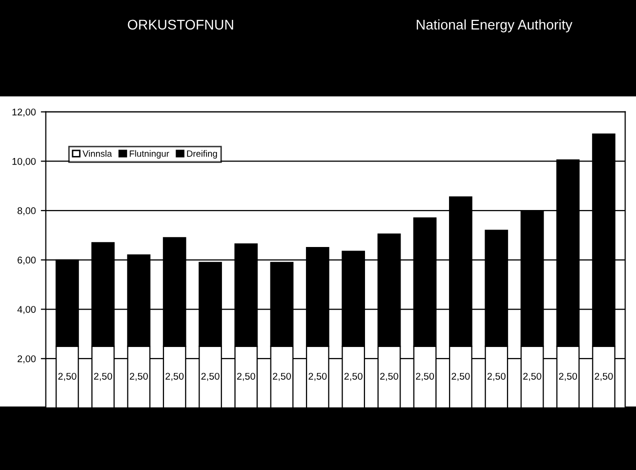 Image resolution: width=636 pixels, height=470 pixels. What do you see at coordinates (24, 112) in the screenshot?
I see `y-tick-label: 12,00` at bounding box center [24, 112].